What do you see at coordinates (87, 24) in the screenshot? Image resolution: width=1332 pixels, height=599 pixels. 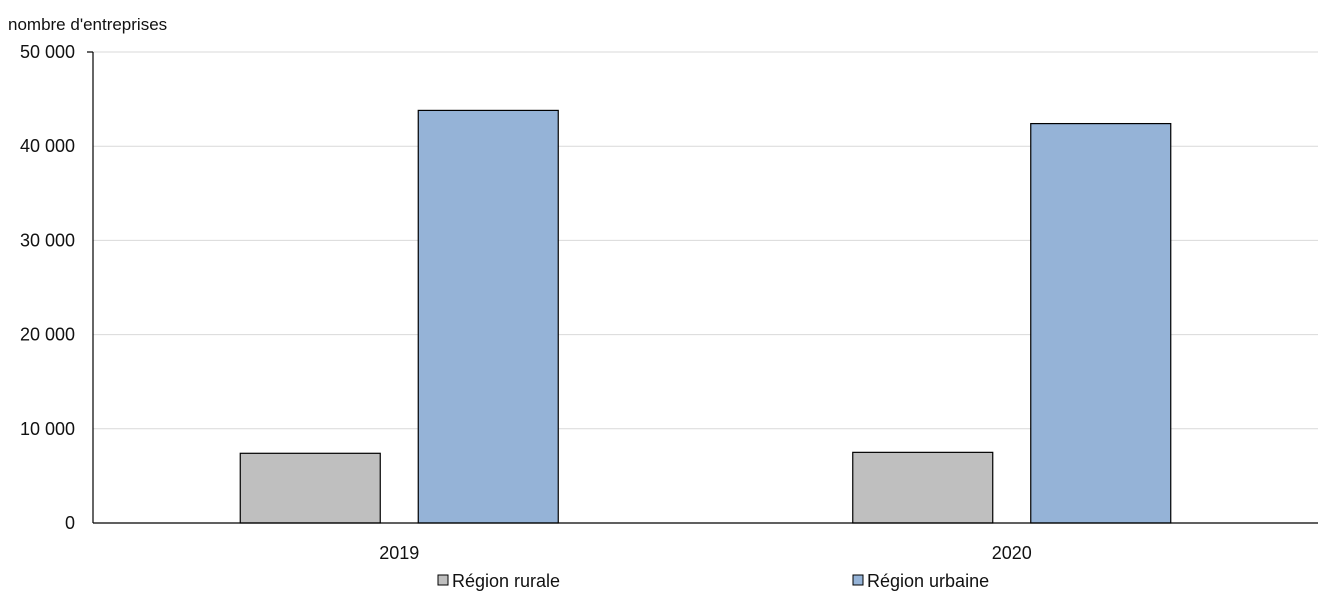 I see `y-axis-unit-label: nombre d'entreprises` at bounding box center [87, 24].